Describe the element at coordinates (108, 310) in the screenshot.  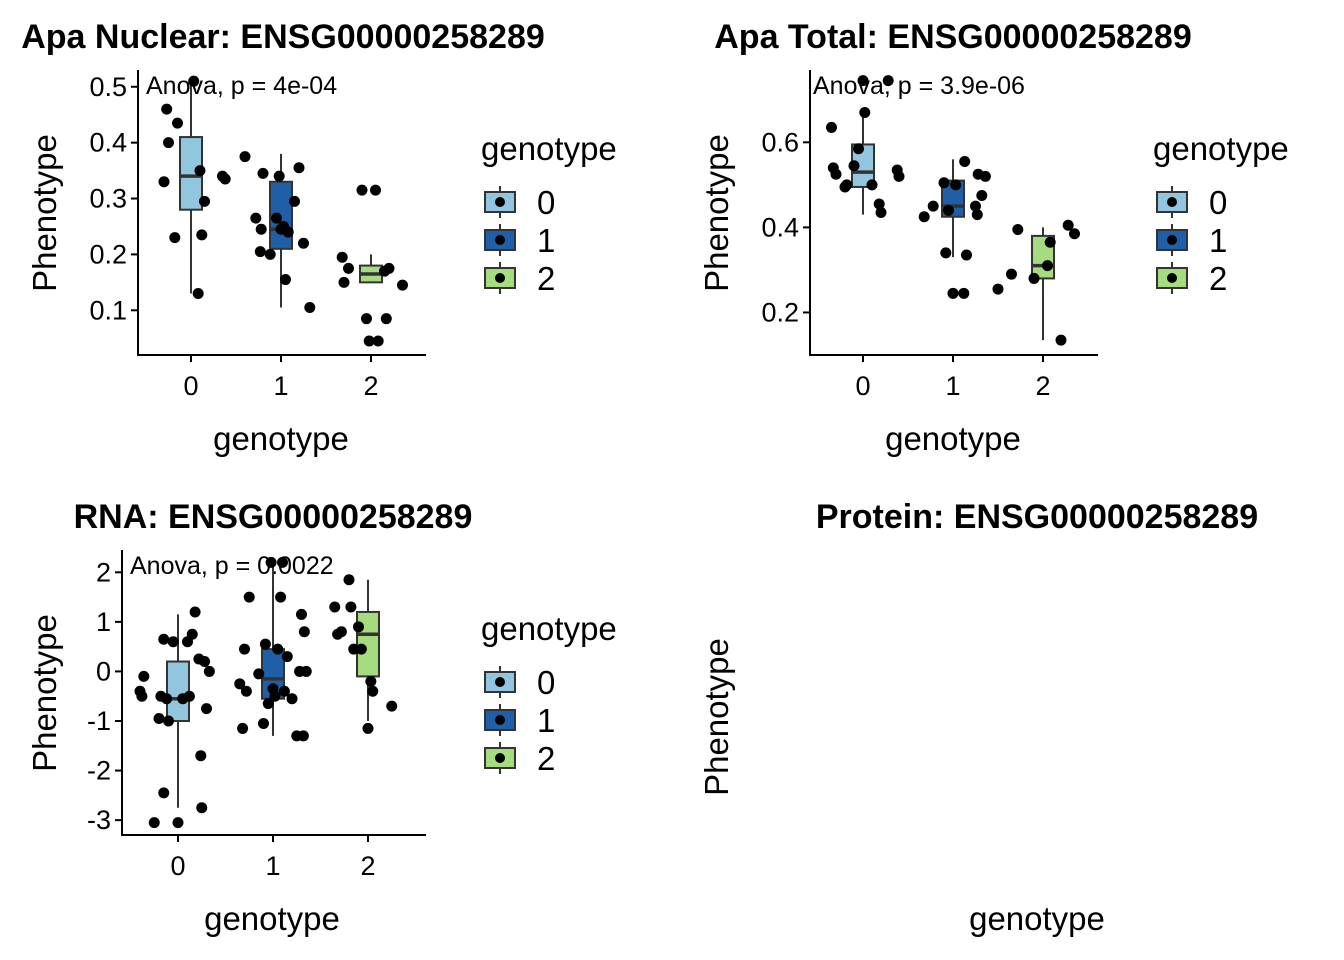
I see `y-tick-label: 0.1` at that location.